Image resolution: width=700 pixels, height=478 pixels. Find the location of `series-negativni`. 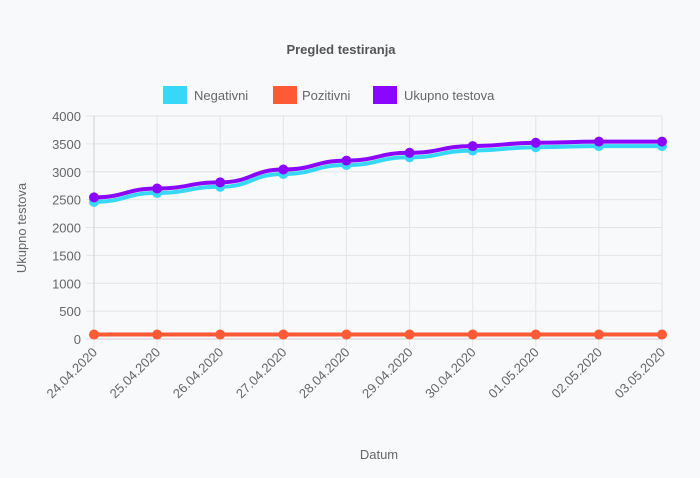

series-negativni is located at coordinates (378, 174).